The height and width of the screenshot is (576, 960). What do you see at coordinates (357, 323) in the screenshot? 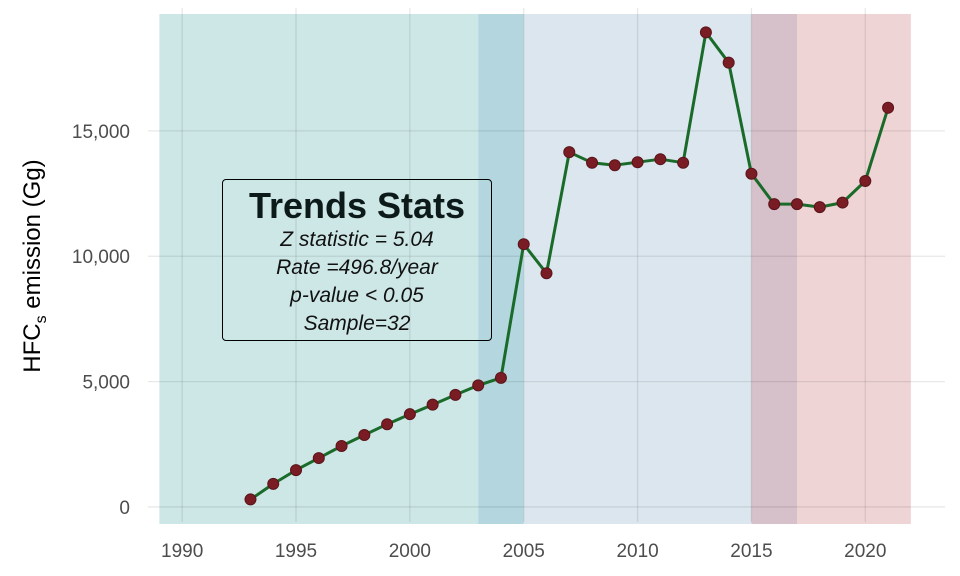
I see `stats-sample: Sample=32` at bounding box center [357, 323].